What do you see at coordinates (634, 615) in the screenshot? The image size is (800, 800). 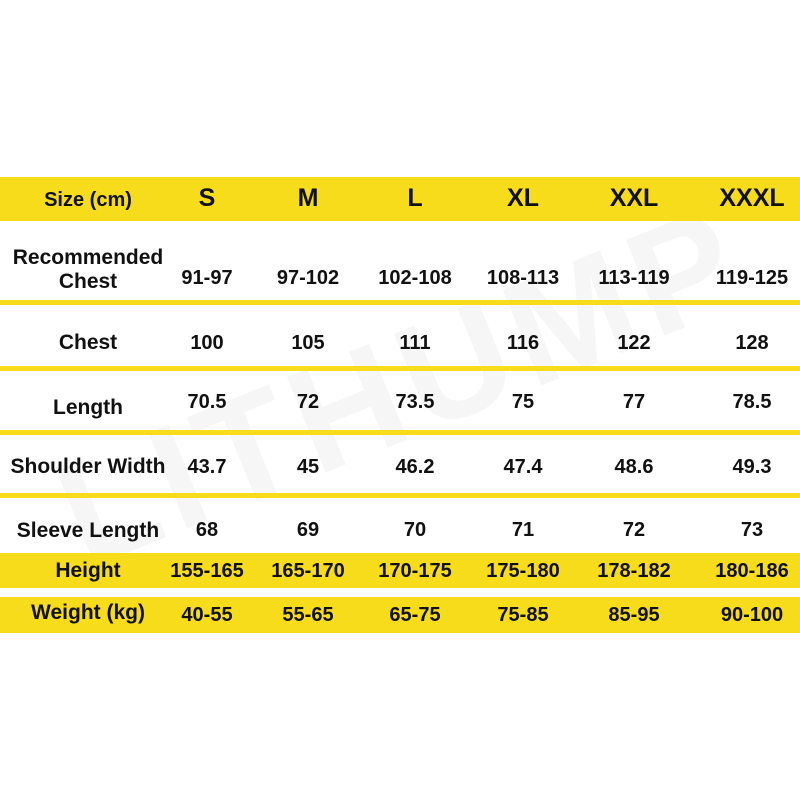 I see `table-cell: 85-95` at bounding box center [634, 615].